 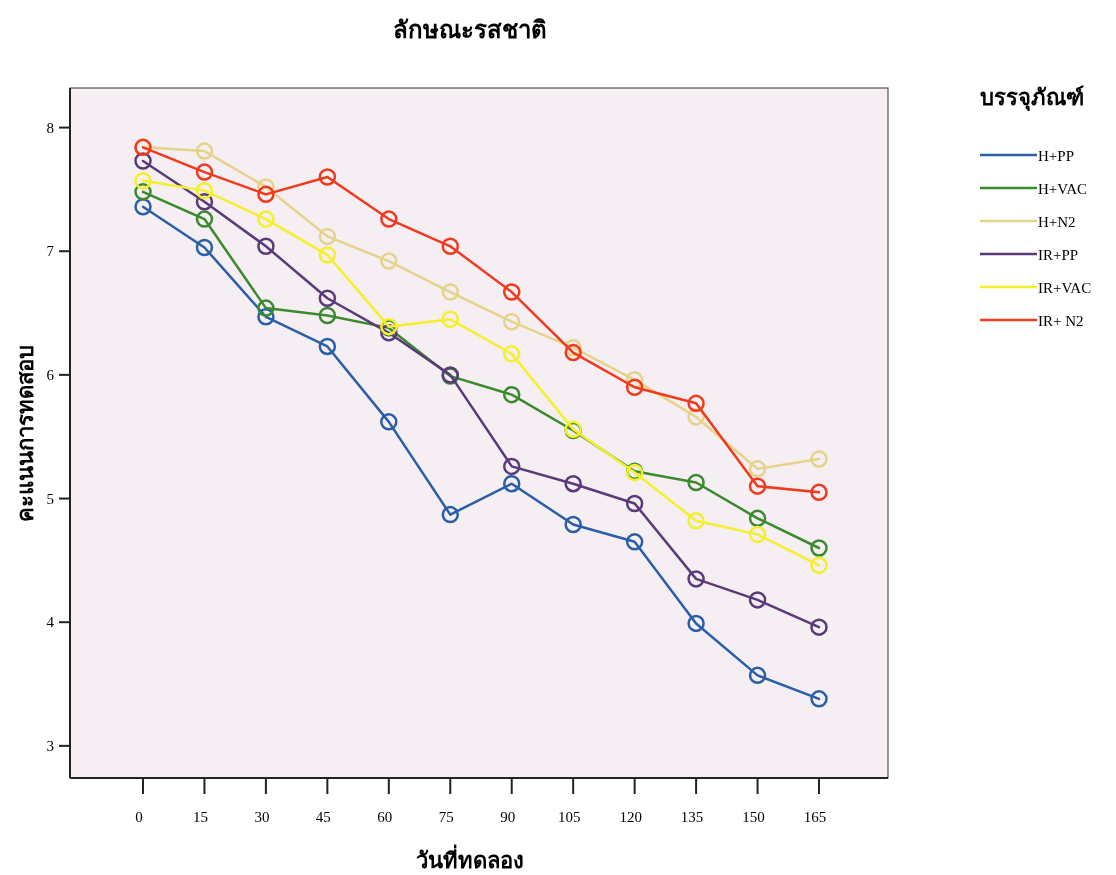 I want to click on legend-label: IR+PP, so click(x=1058, y=255).